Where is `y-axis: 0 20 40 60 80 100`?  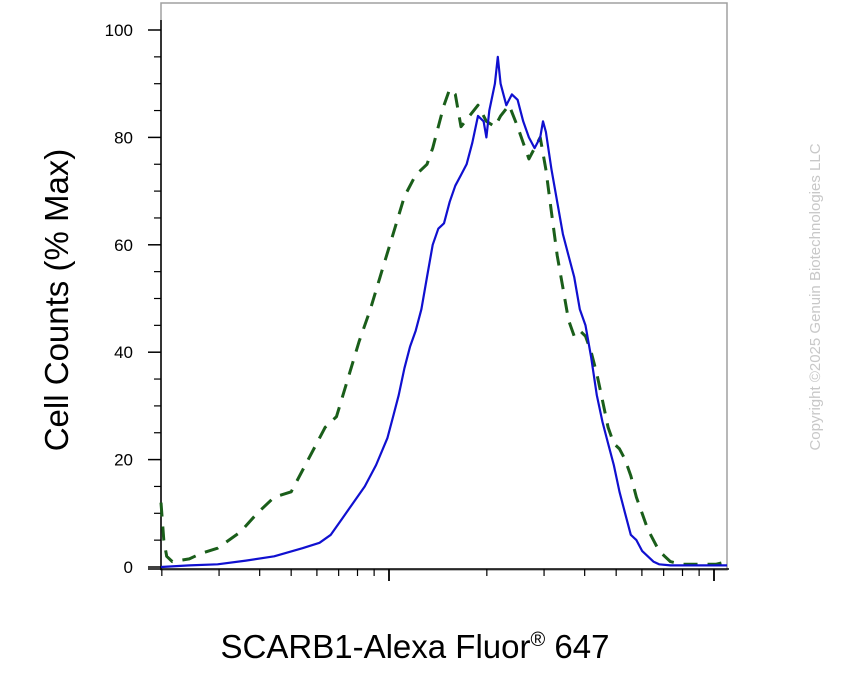 y-axis: 0 20 40 60 80 100 is located at coordinates (133, 298).